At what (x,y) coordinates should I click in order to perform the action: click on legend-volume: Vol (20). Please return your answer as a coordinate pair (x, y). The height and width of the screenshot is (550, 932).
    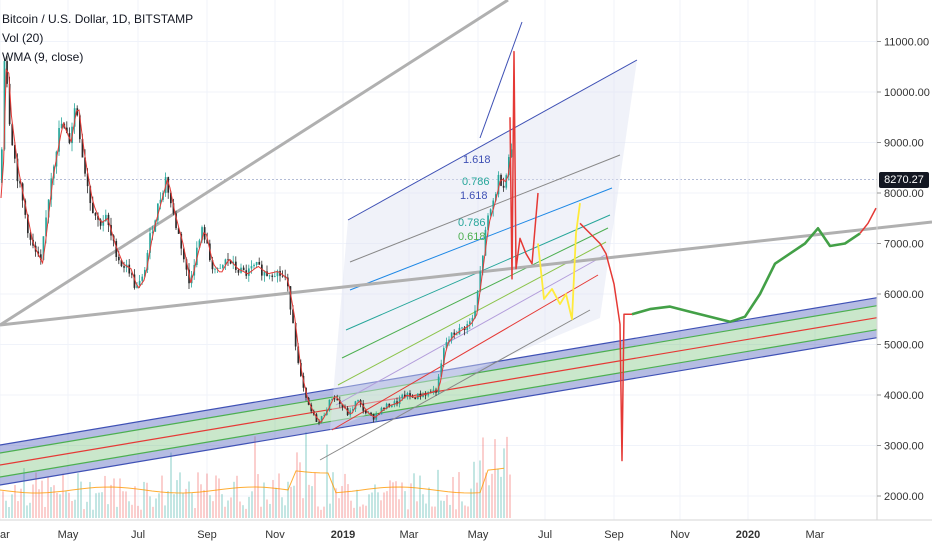
    Looking at the image, I should click on (23, 38).